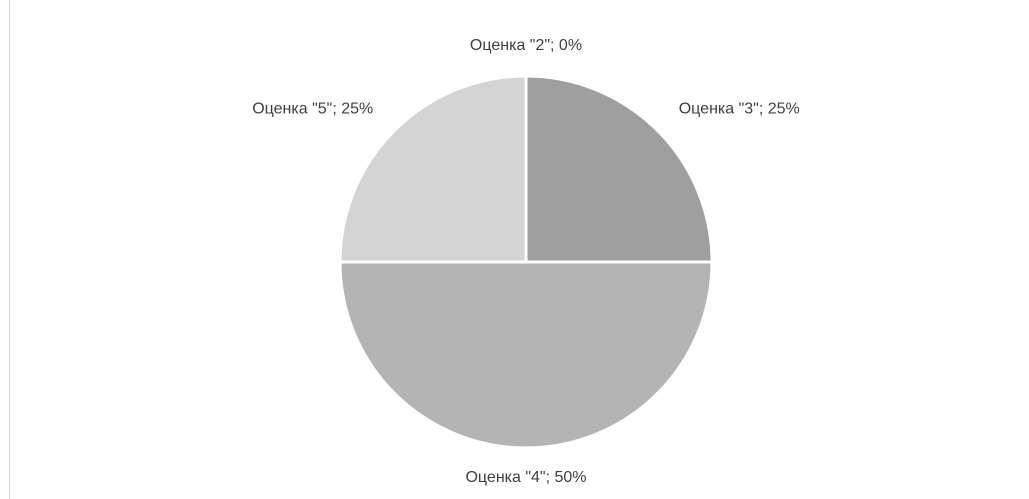 Image resolution: width=1029 pixels, height=499 pixels. Describe the element at coordinates (526, 45) in the screenshot. I see `data-label: Оценка "2"; 0%` at that location.